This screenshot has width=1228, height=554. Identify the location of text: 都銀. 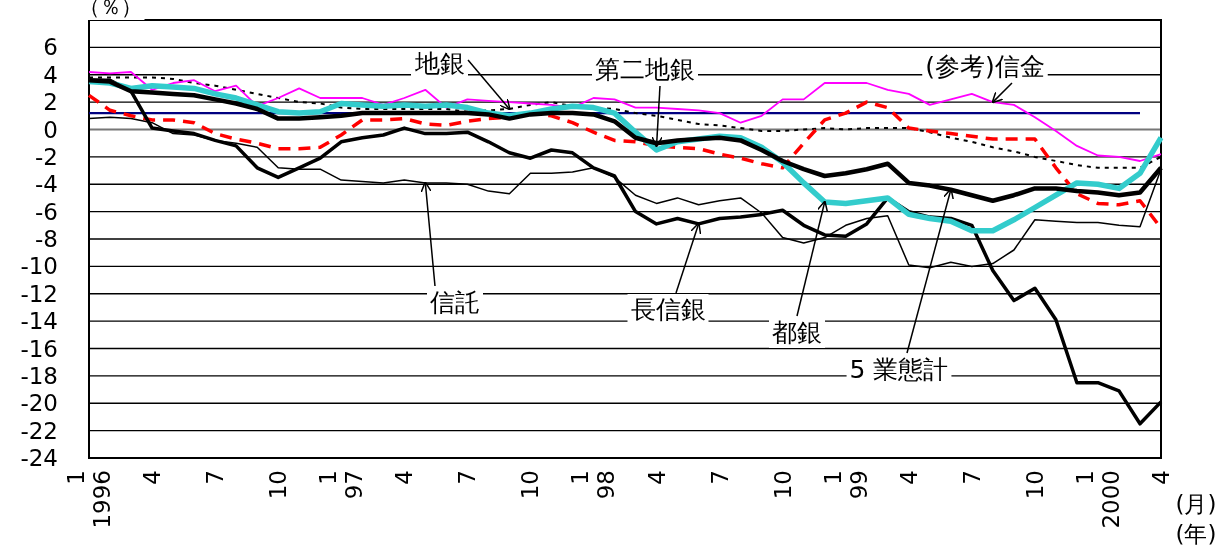
(797, 332).